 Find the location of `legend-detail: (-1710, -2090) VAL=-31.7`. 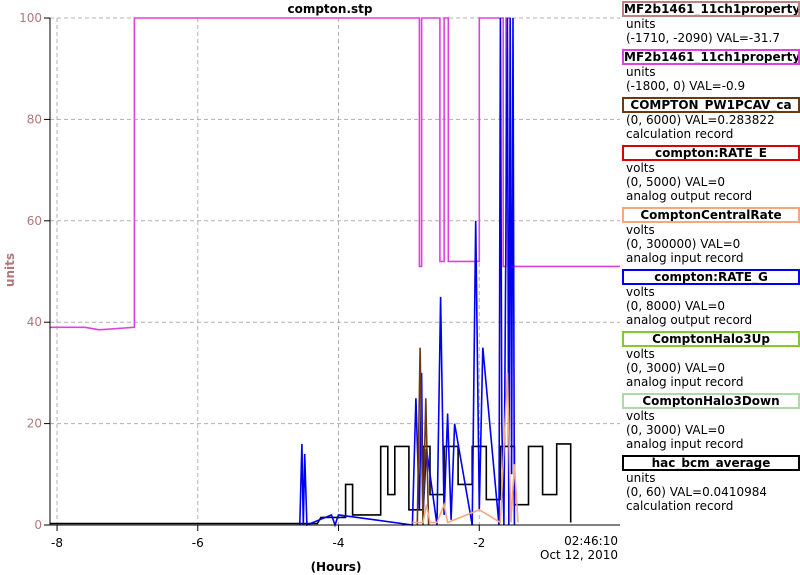

legend-detail: (-1710, -2090) VAL=-31.7 is located at coordinates (703, 38).